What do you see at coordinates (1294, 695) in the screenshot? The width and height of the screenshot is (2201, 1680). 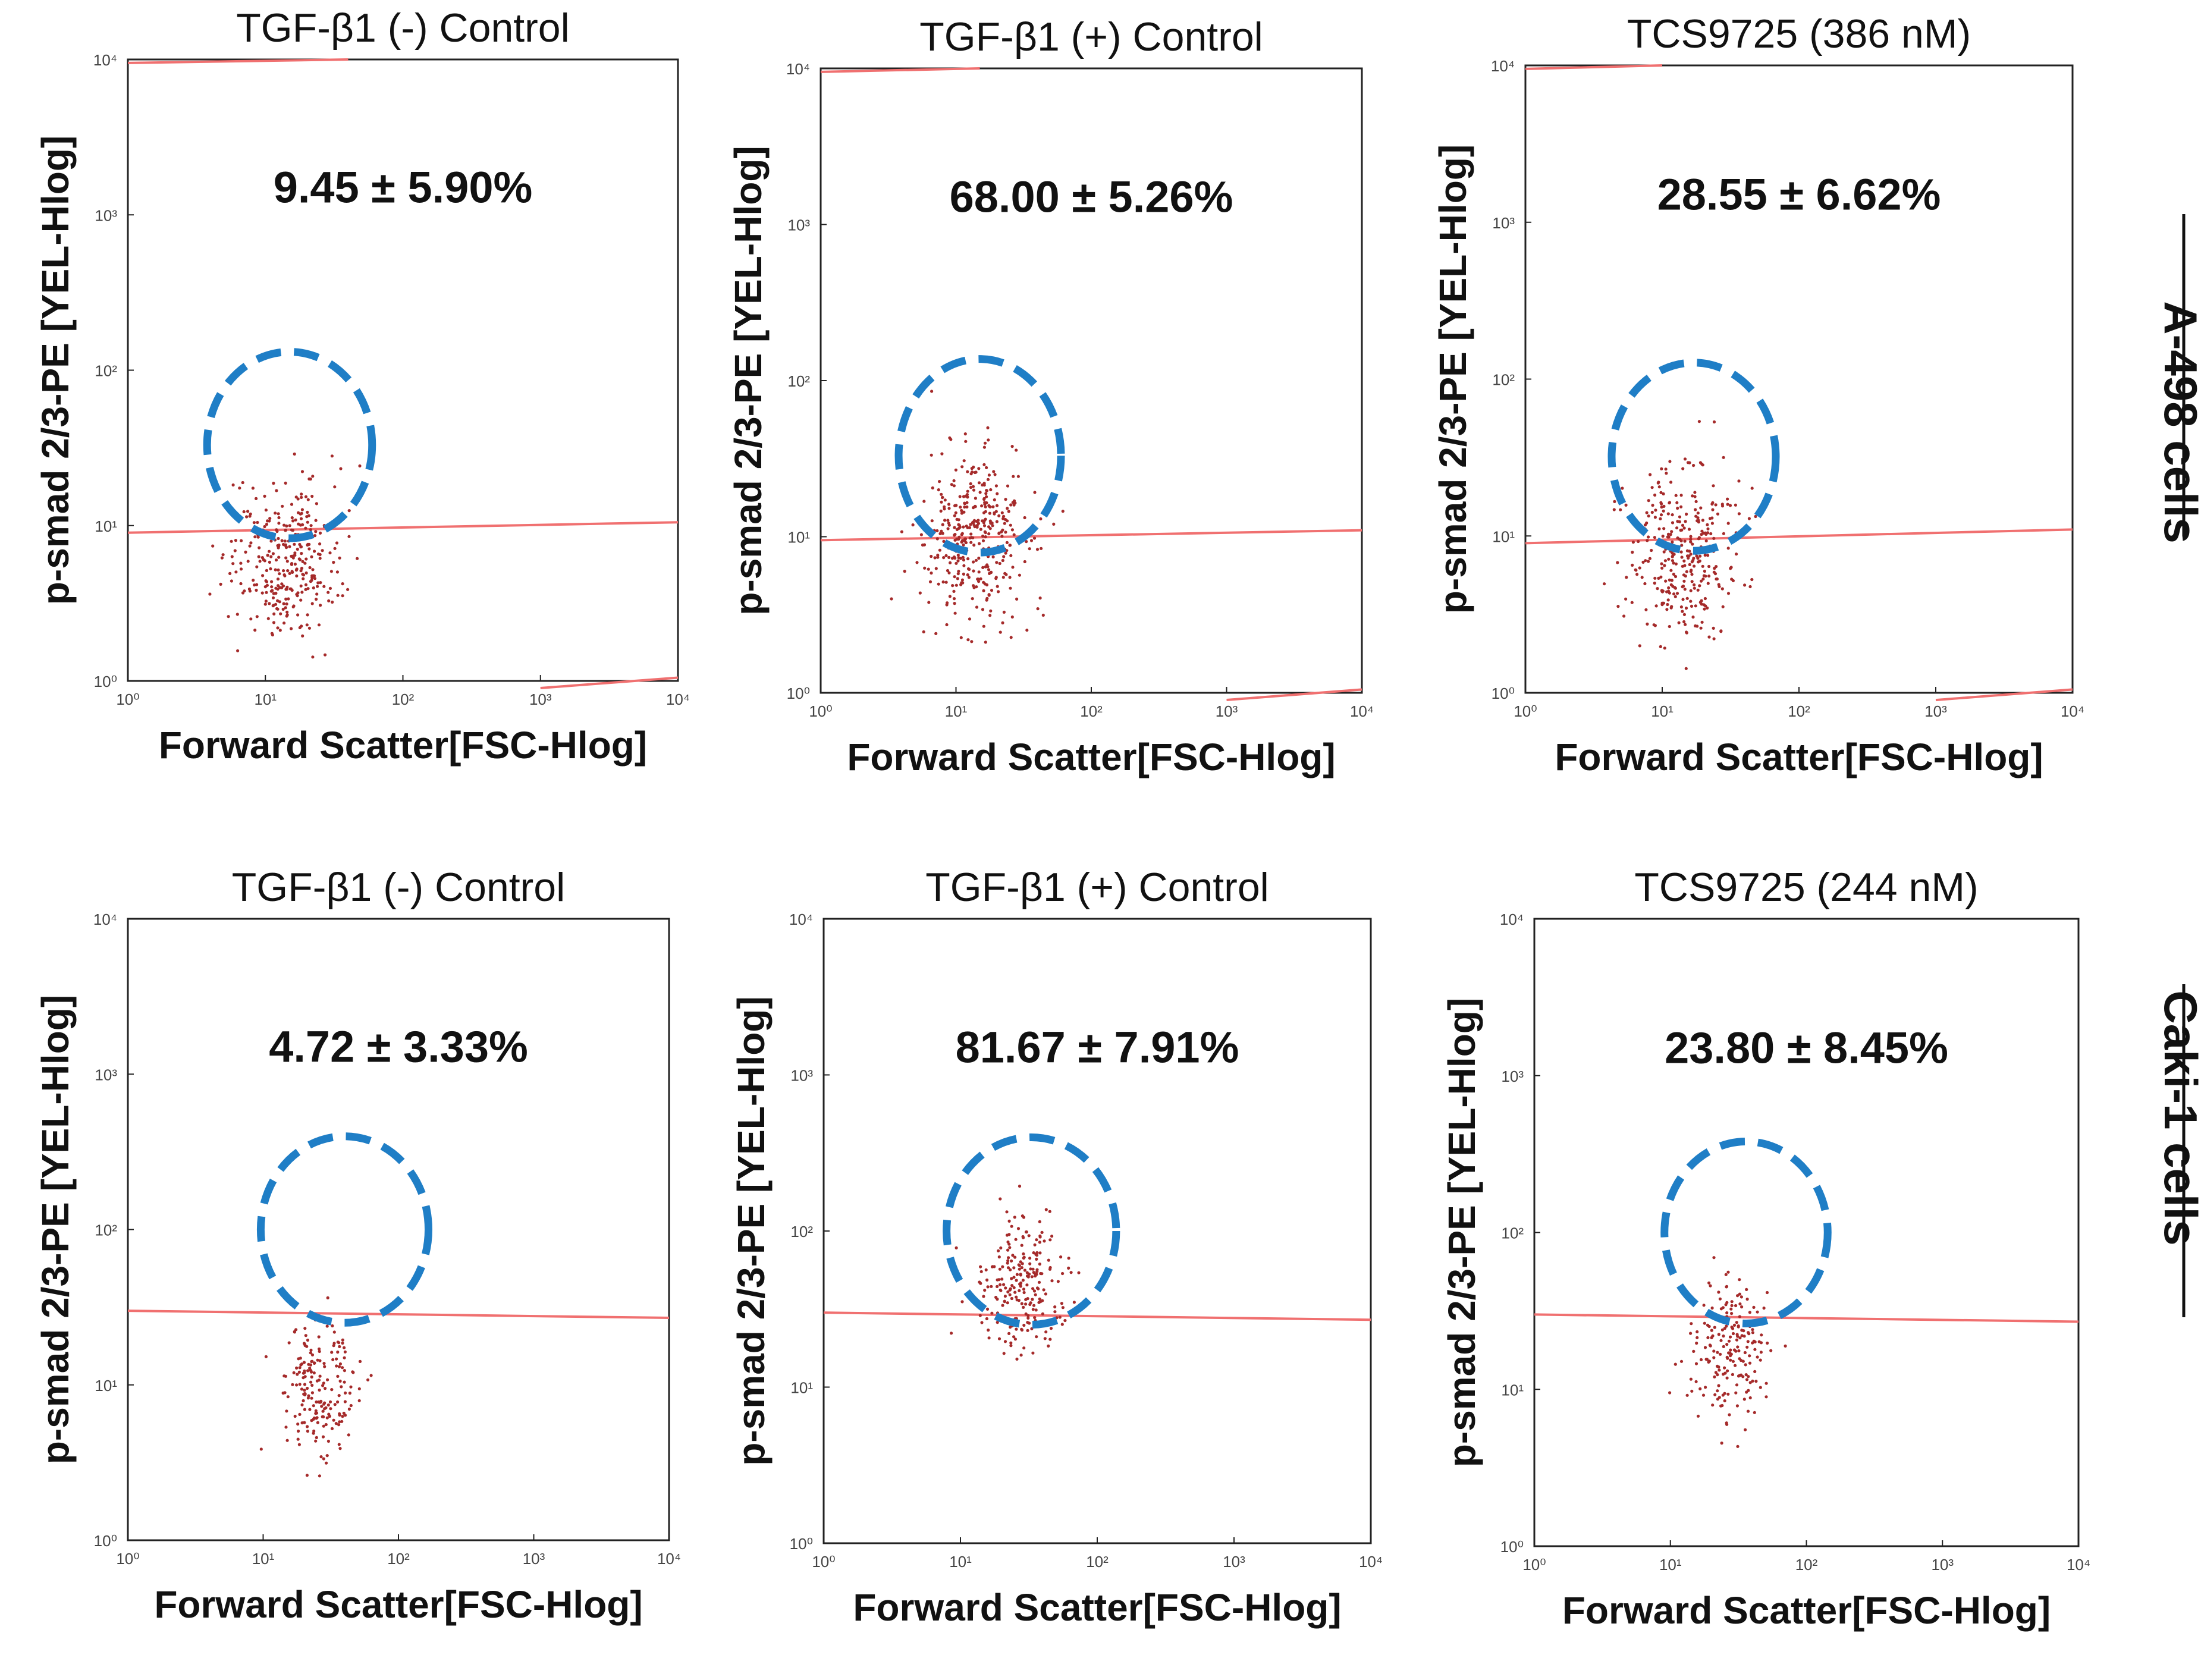 I see `bottom-boundary-line` at bounding box center [1294, 695].